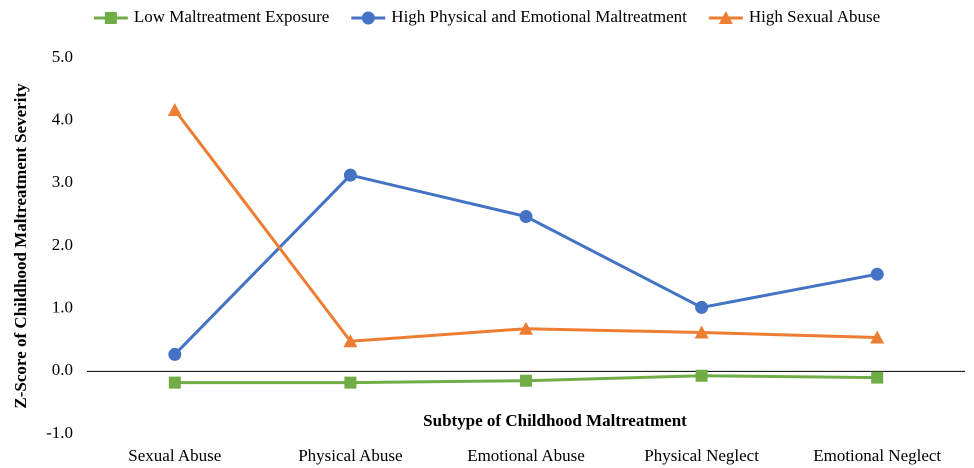 This screenshot has height=468, width=974. I want to click on x-tick-label: Emotional Neglect, so click(877, 455).